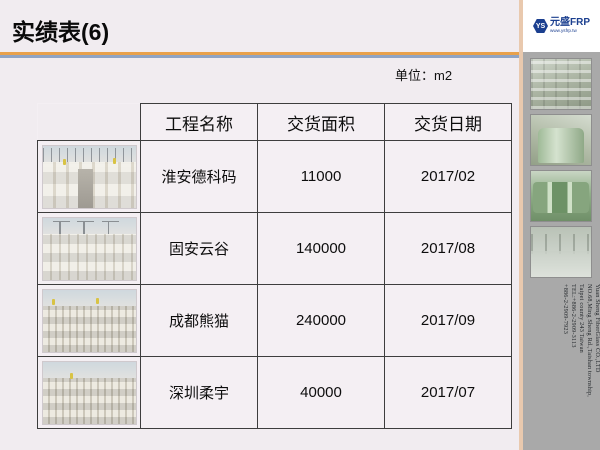  Describe the element at coordinates (561, 264) in the screenshot. I see `photo-floor` at that location.